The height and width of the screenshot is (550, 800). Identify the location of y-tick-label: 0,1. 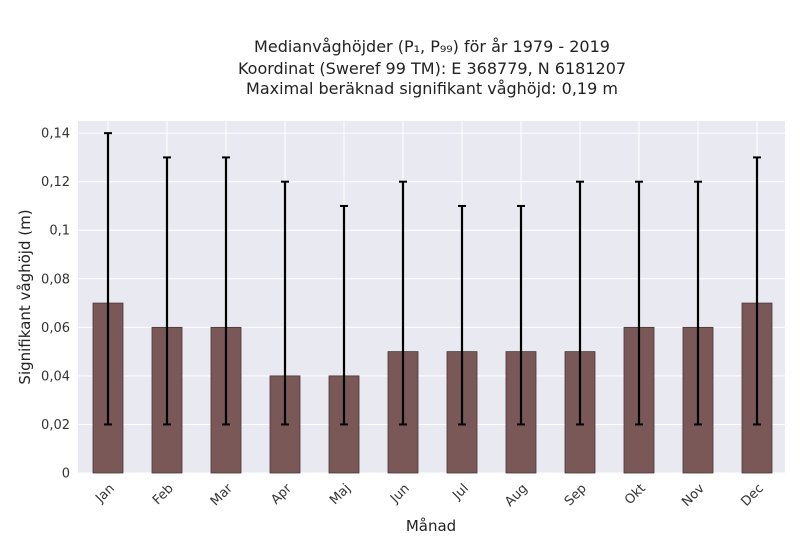
(59, 231).